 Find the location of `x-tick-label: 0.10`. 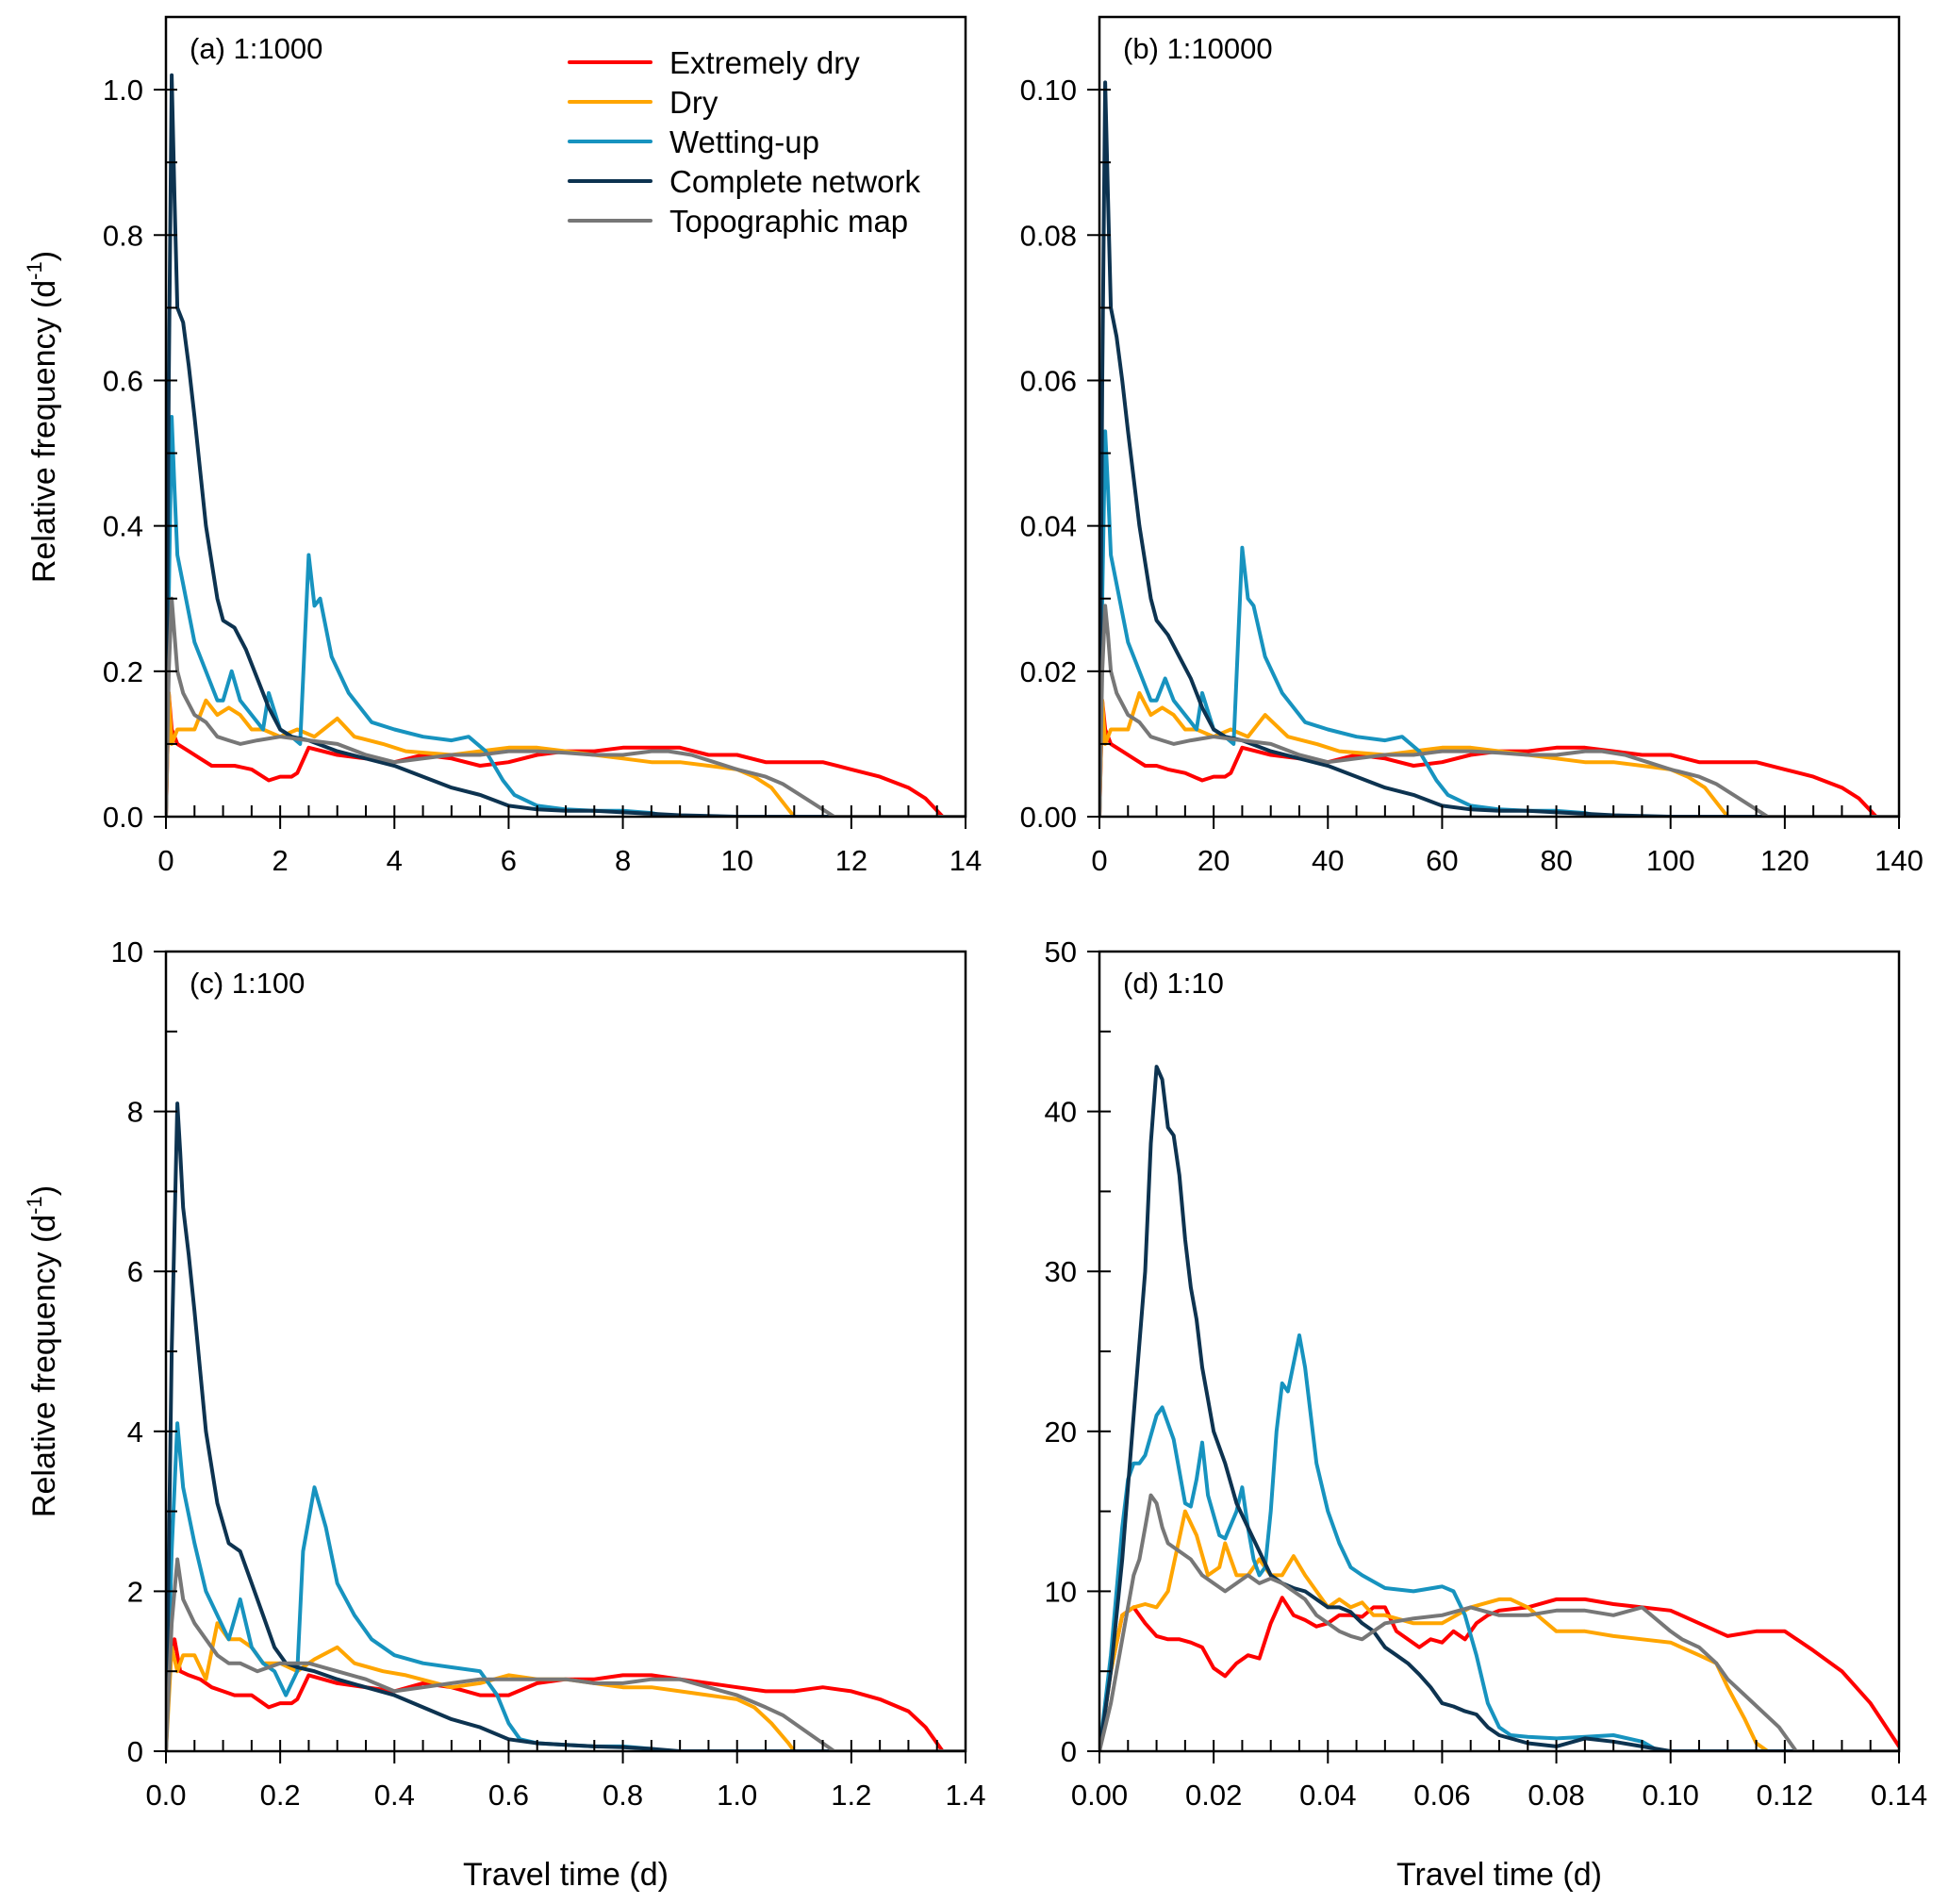

x-tick-label: 0.10 is located at coordinates (1671, 1795).